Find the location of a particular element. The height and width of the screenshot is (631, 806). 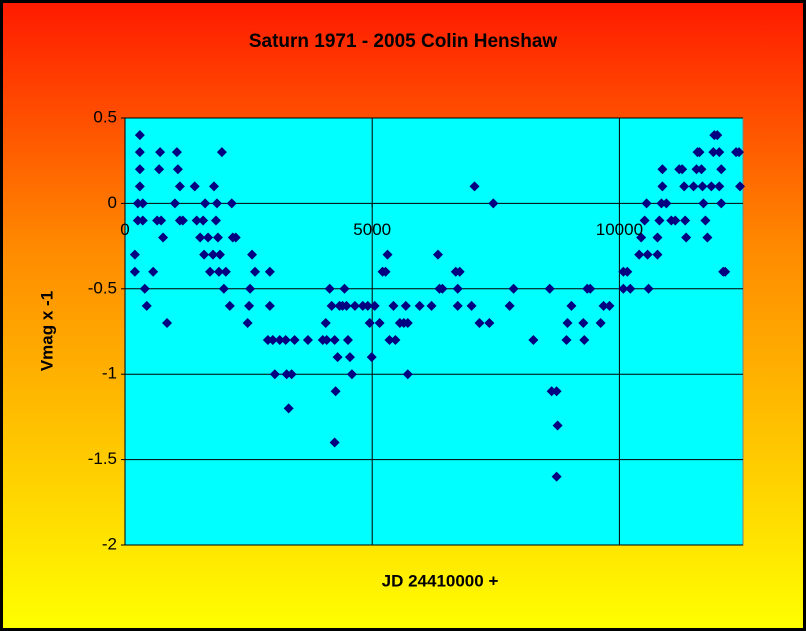

x-tick-label: 10000 is located at coordinates (619, 229).